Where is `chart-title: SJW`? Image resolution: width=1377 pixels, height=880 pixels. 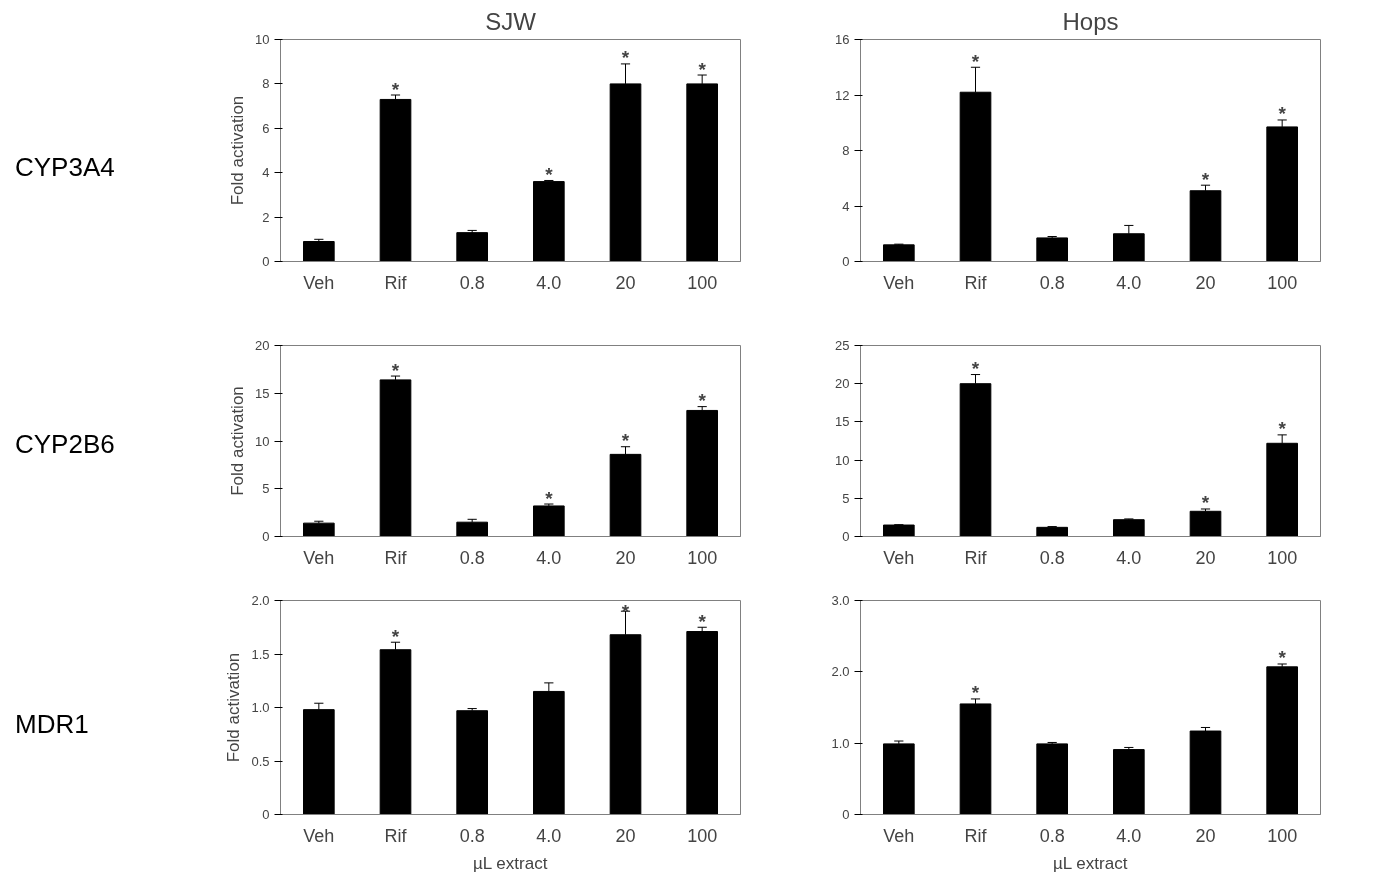 chart-title: SJW is located at coordinates (511, 21).